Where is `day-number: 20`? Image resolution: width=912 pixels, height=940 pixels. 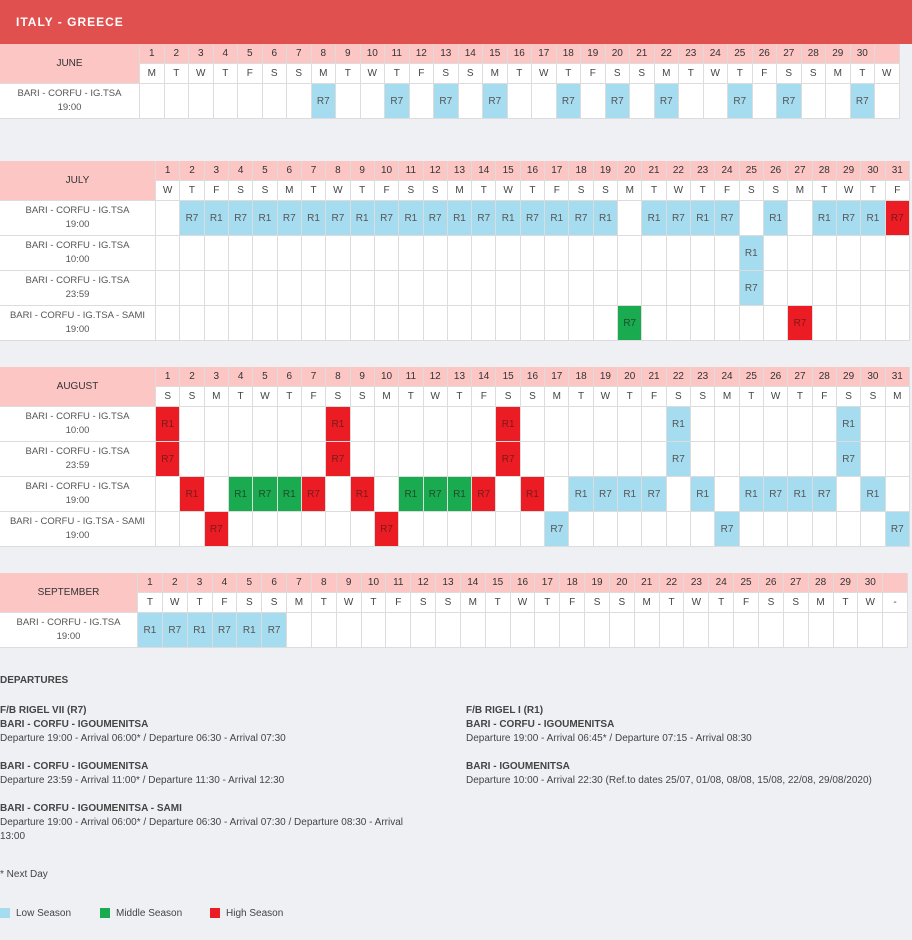 day-number: 20 is located at coordinates (617, 54).